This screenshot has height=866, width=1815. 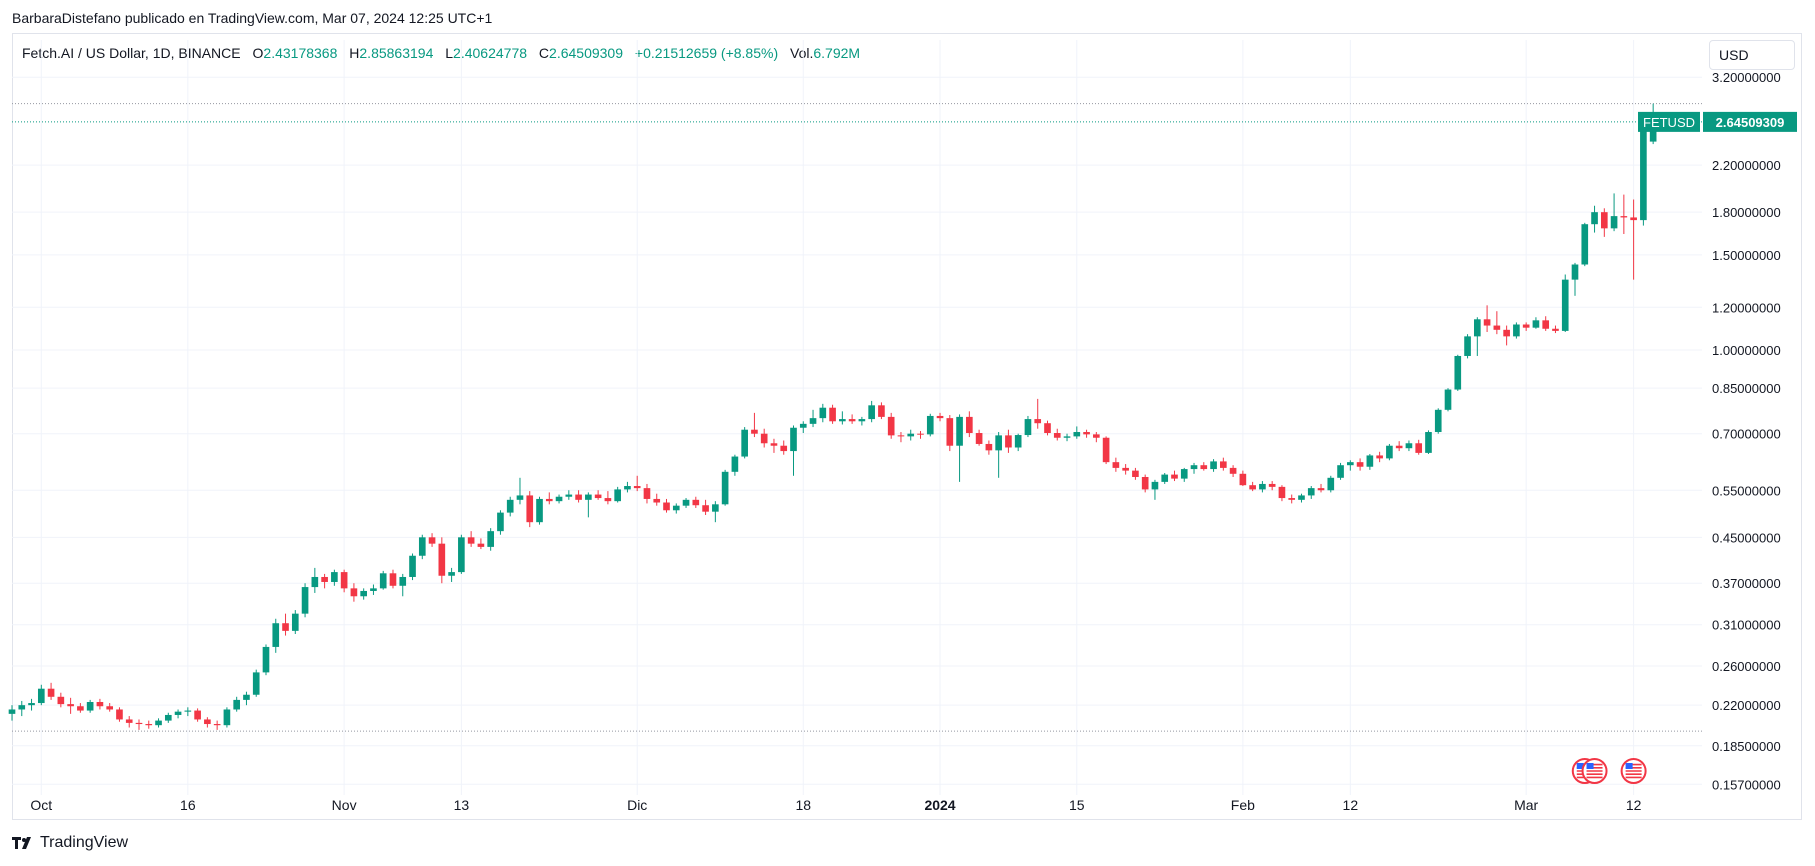 What do you see at coordinates (449, 53) in the screenshot?
I see `legend-low-label: L` at bounding box center [449, 53].